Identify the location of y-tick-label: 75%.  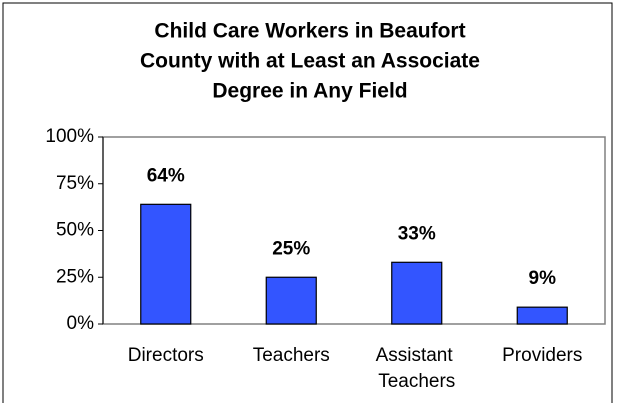
(75, 183).